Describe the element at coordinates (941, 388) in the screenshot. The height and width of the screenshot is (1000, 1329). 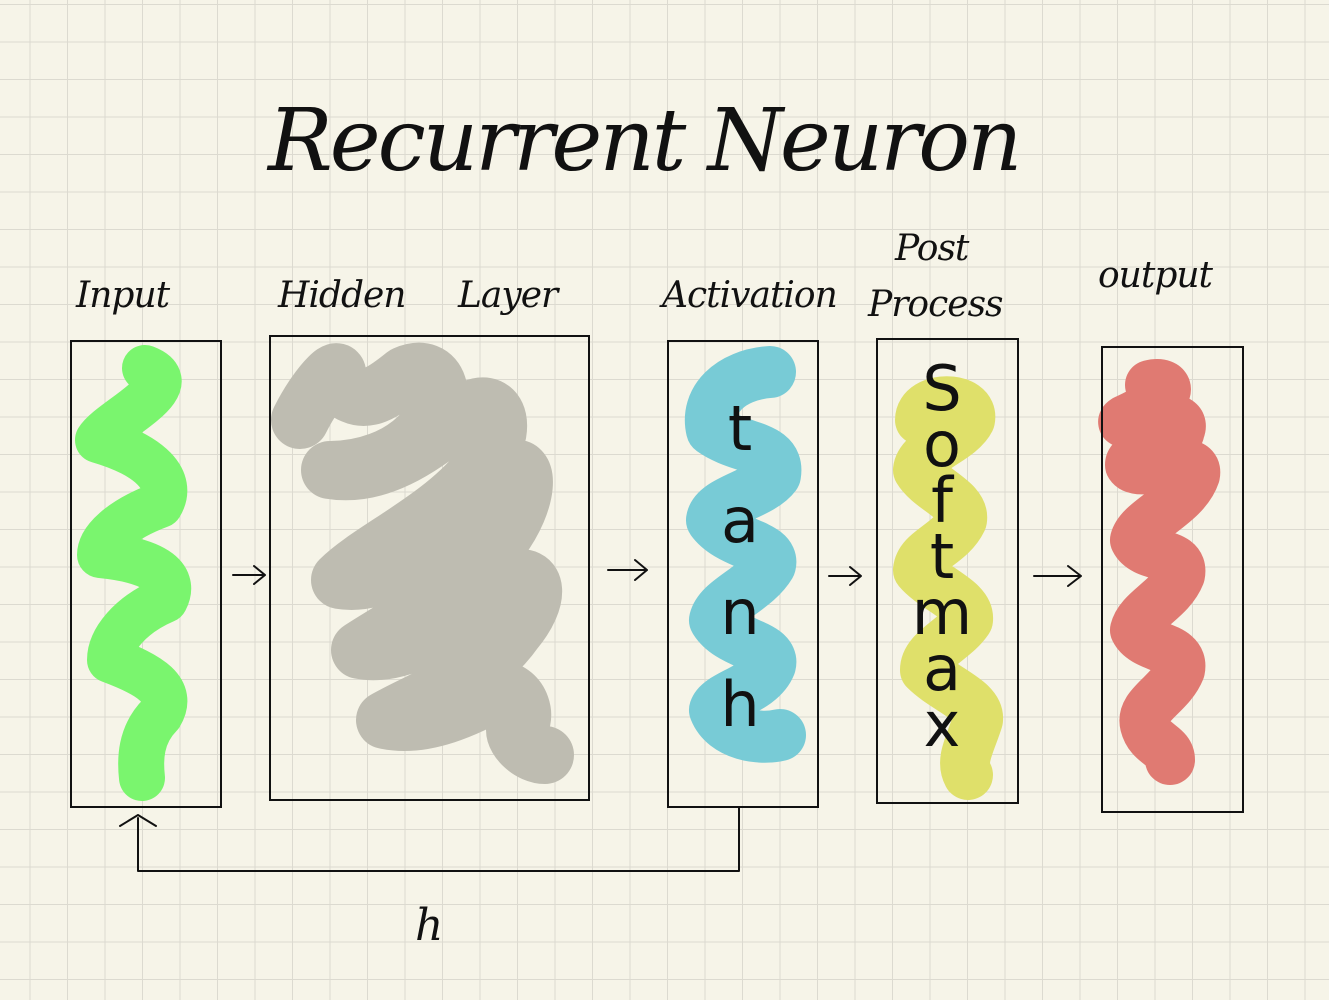
I see `post-process-letter-0: S` at that location.